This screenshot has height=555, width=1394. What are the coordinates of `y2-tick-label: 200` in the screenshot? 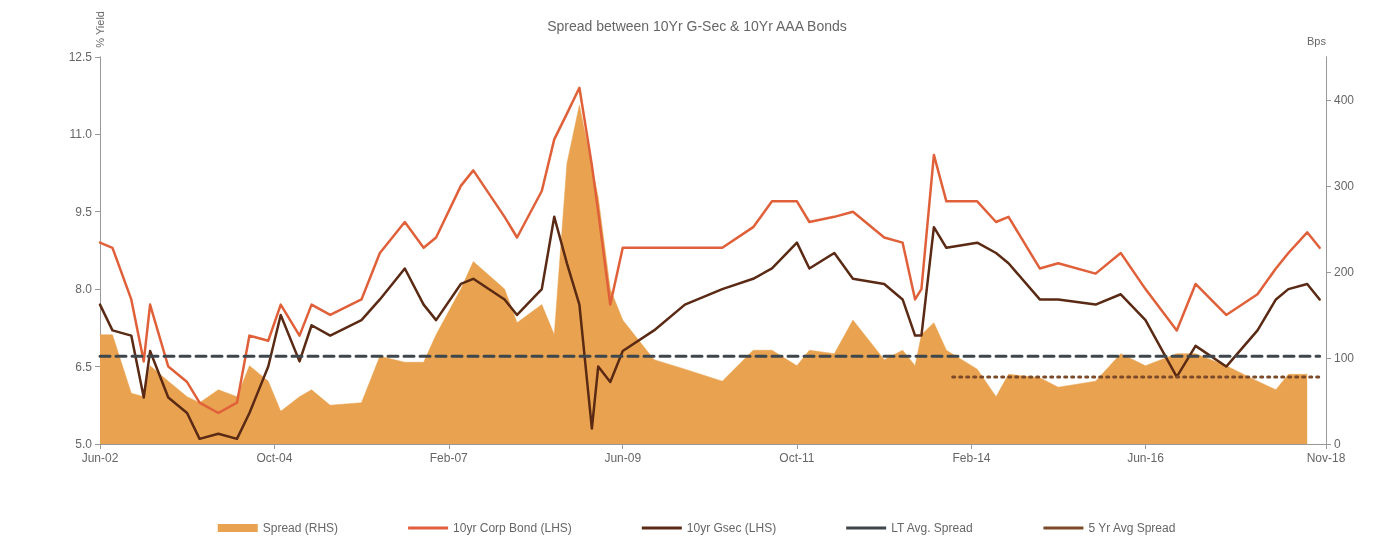 It's located at (1344, 271).